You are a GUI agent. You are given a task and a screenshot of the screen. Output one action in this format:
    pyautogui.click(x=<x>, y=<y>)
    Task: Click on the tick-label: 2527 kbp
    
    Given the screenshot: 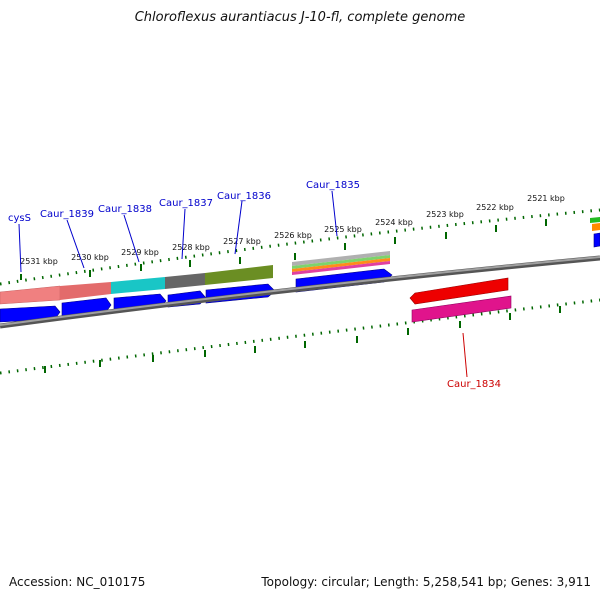 What is the action you would take?
    pyautogui.click(x=242, y=241)
    